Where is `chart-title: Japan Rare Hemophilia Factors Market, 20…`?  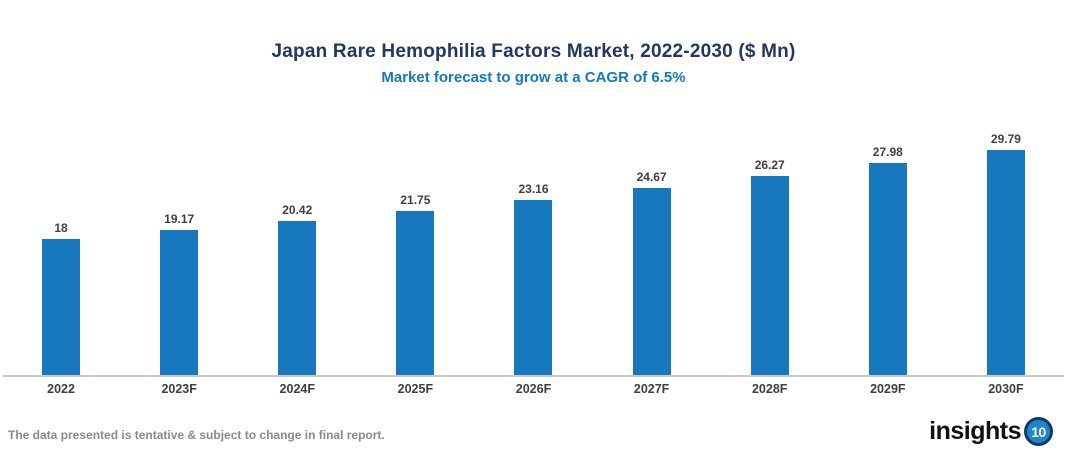 chart-title: Japan Rare Hemophilia Factors Market, 20… is located at coordinates (533, 51).